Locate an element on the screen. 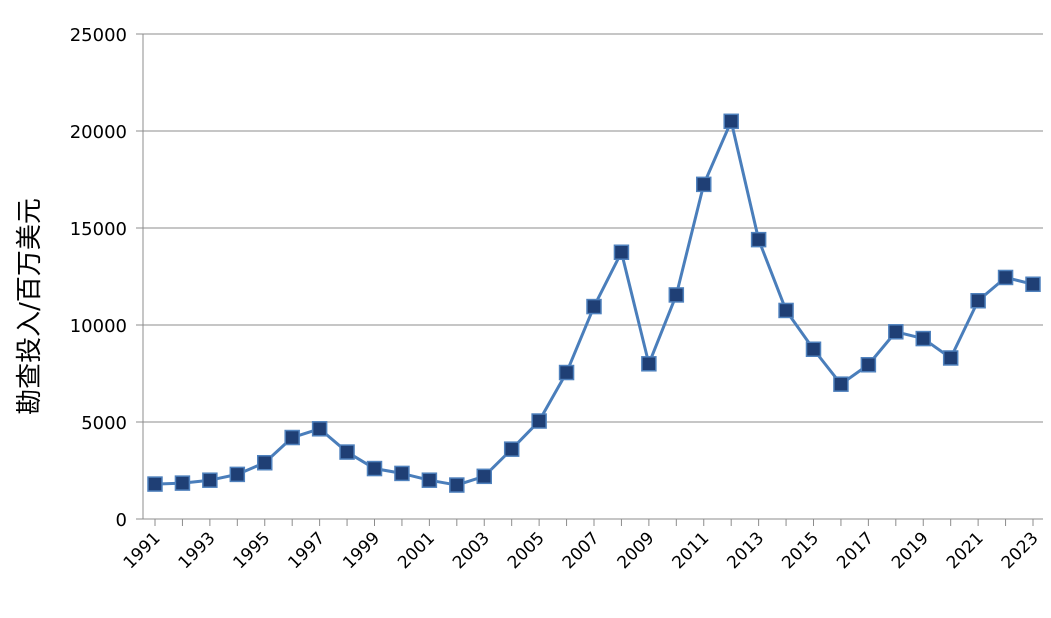 The image size is (1051, 618). y-tick-label: 15000 is located at coordinates (98, 229).